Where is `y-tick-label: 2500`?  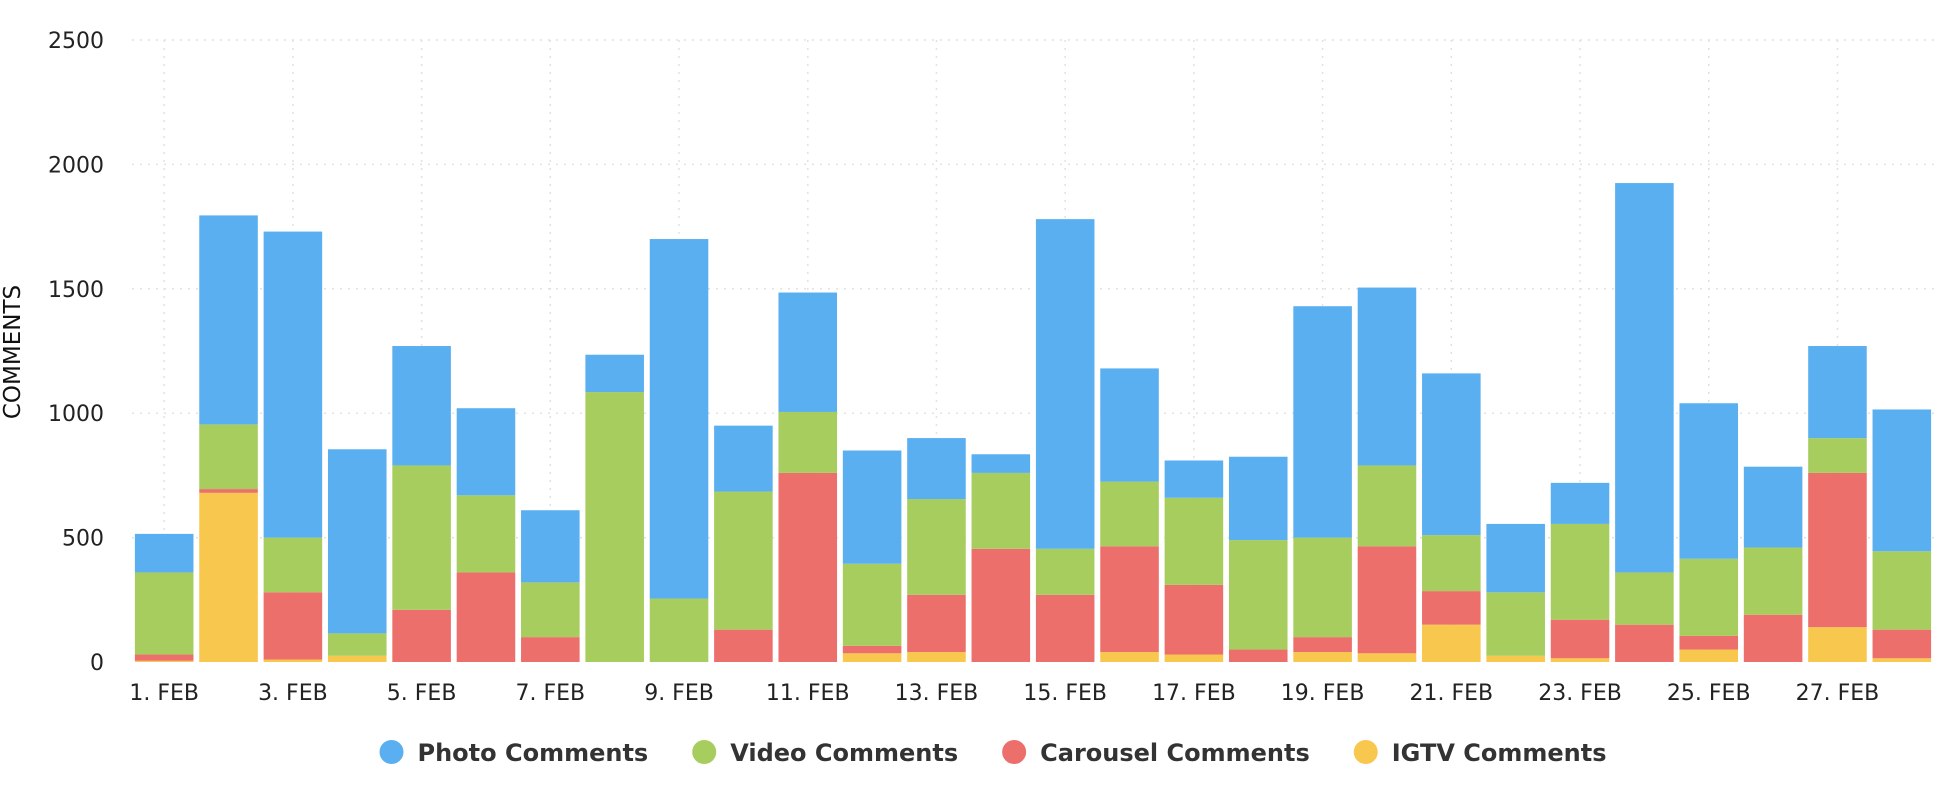 y-tick-label: 2500 is located at coordinates (76, 41).